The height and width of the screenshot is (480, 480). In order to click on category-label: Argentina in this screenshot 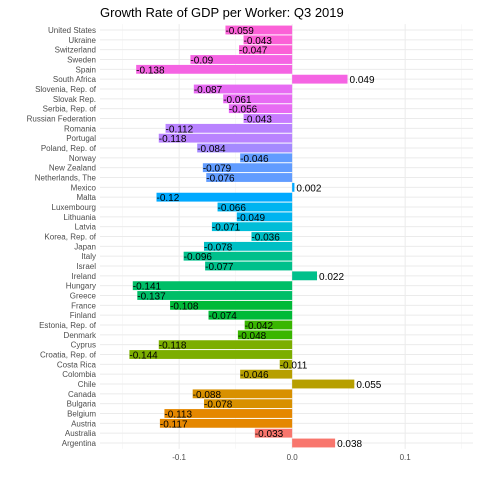, I will do `click(79, 443)`.